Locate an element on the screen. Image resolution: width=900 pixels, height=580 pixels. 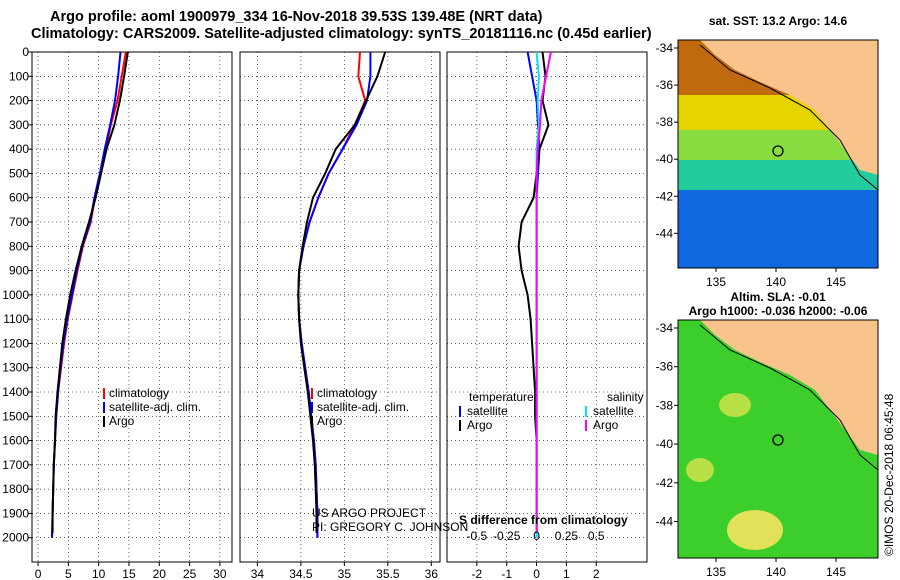
sla-map-frame is located at coordinates (778, 439).